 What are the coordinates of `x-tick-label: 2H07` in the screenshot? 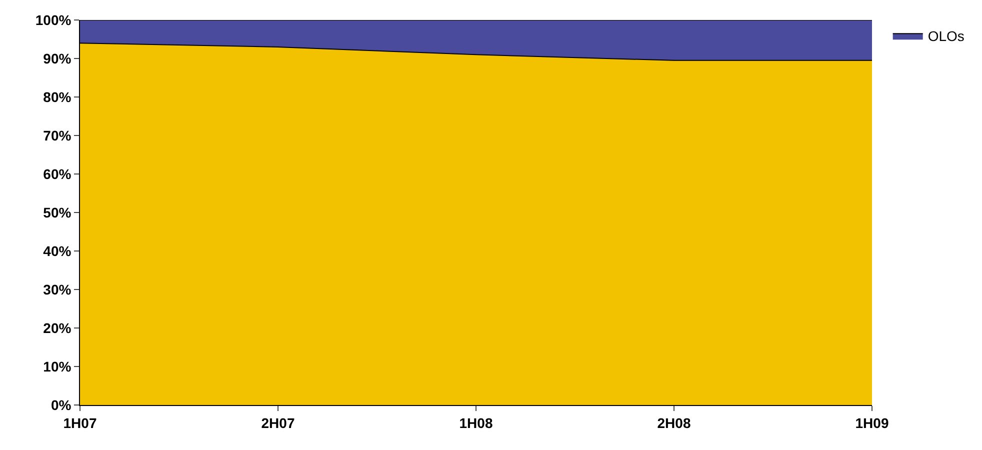 It's located at (278, 422).